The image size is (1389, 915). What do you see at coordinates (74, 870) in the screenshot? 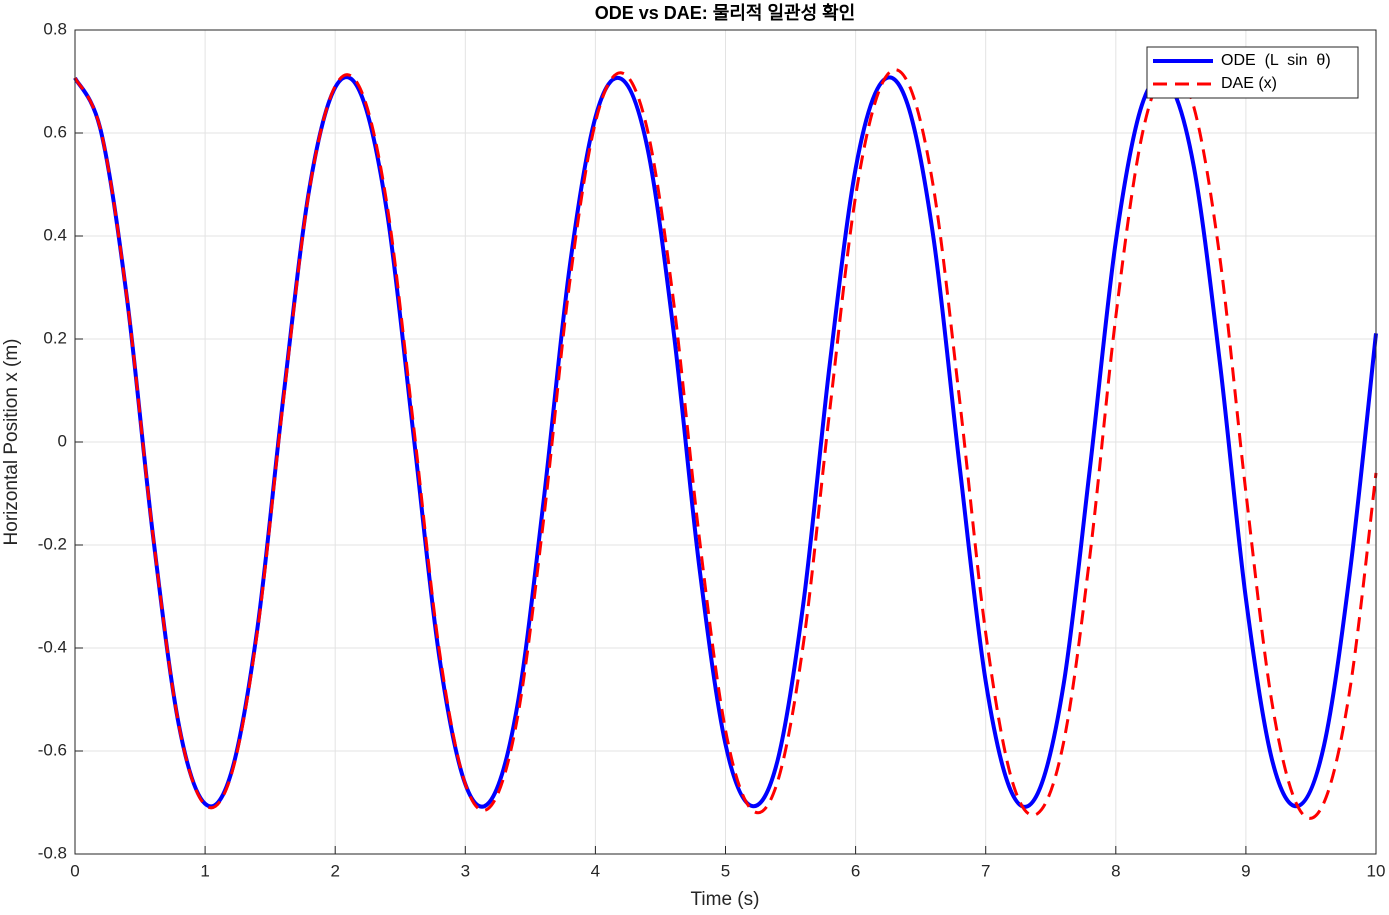
I see `x-tick-label: 0` at bounding box center [74, 870].